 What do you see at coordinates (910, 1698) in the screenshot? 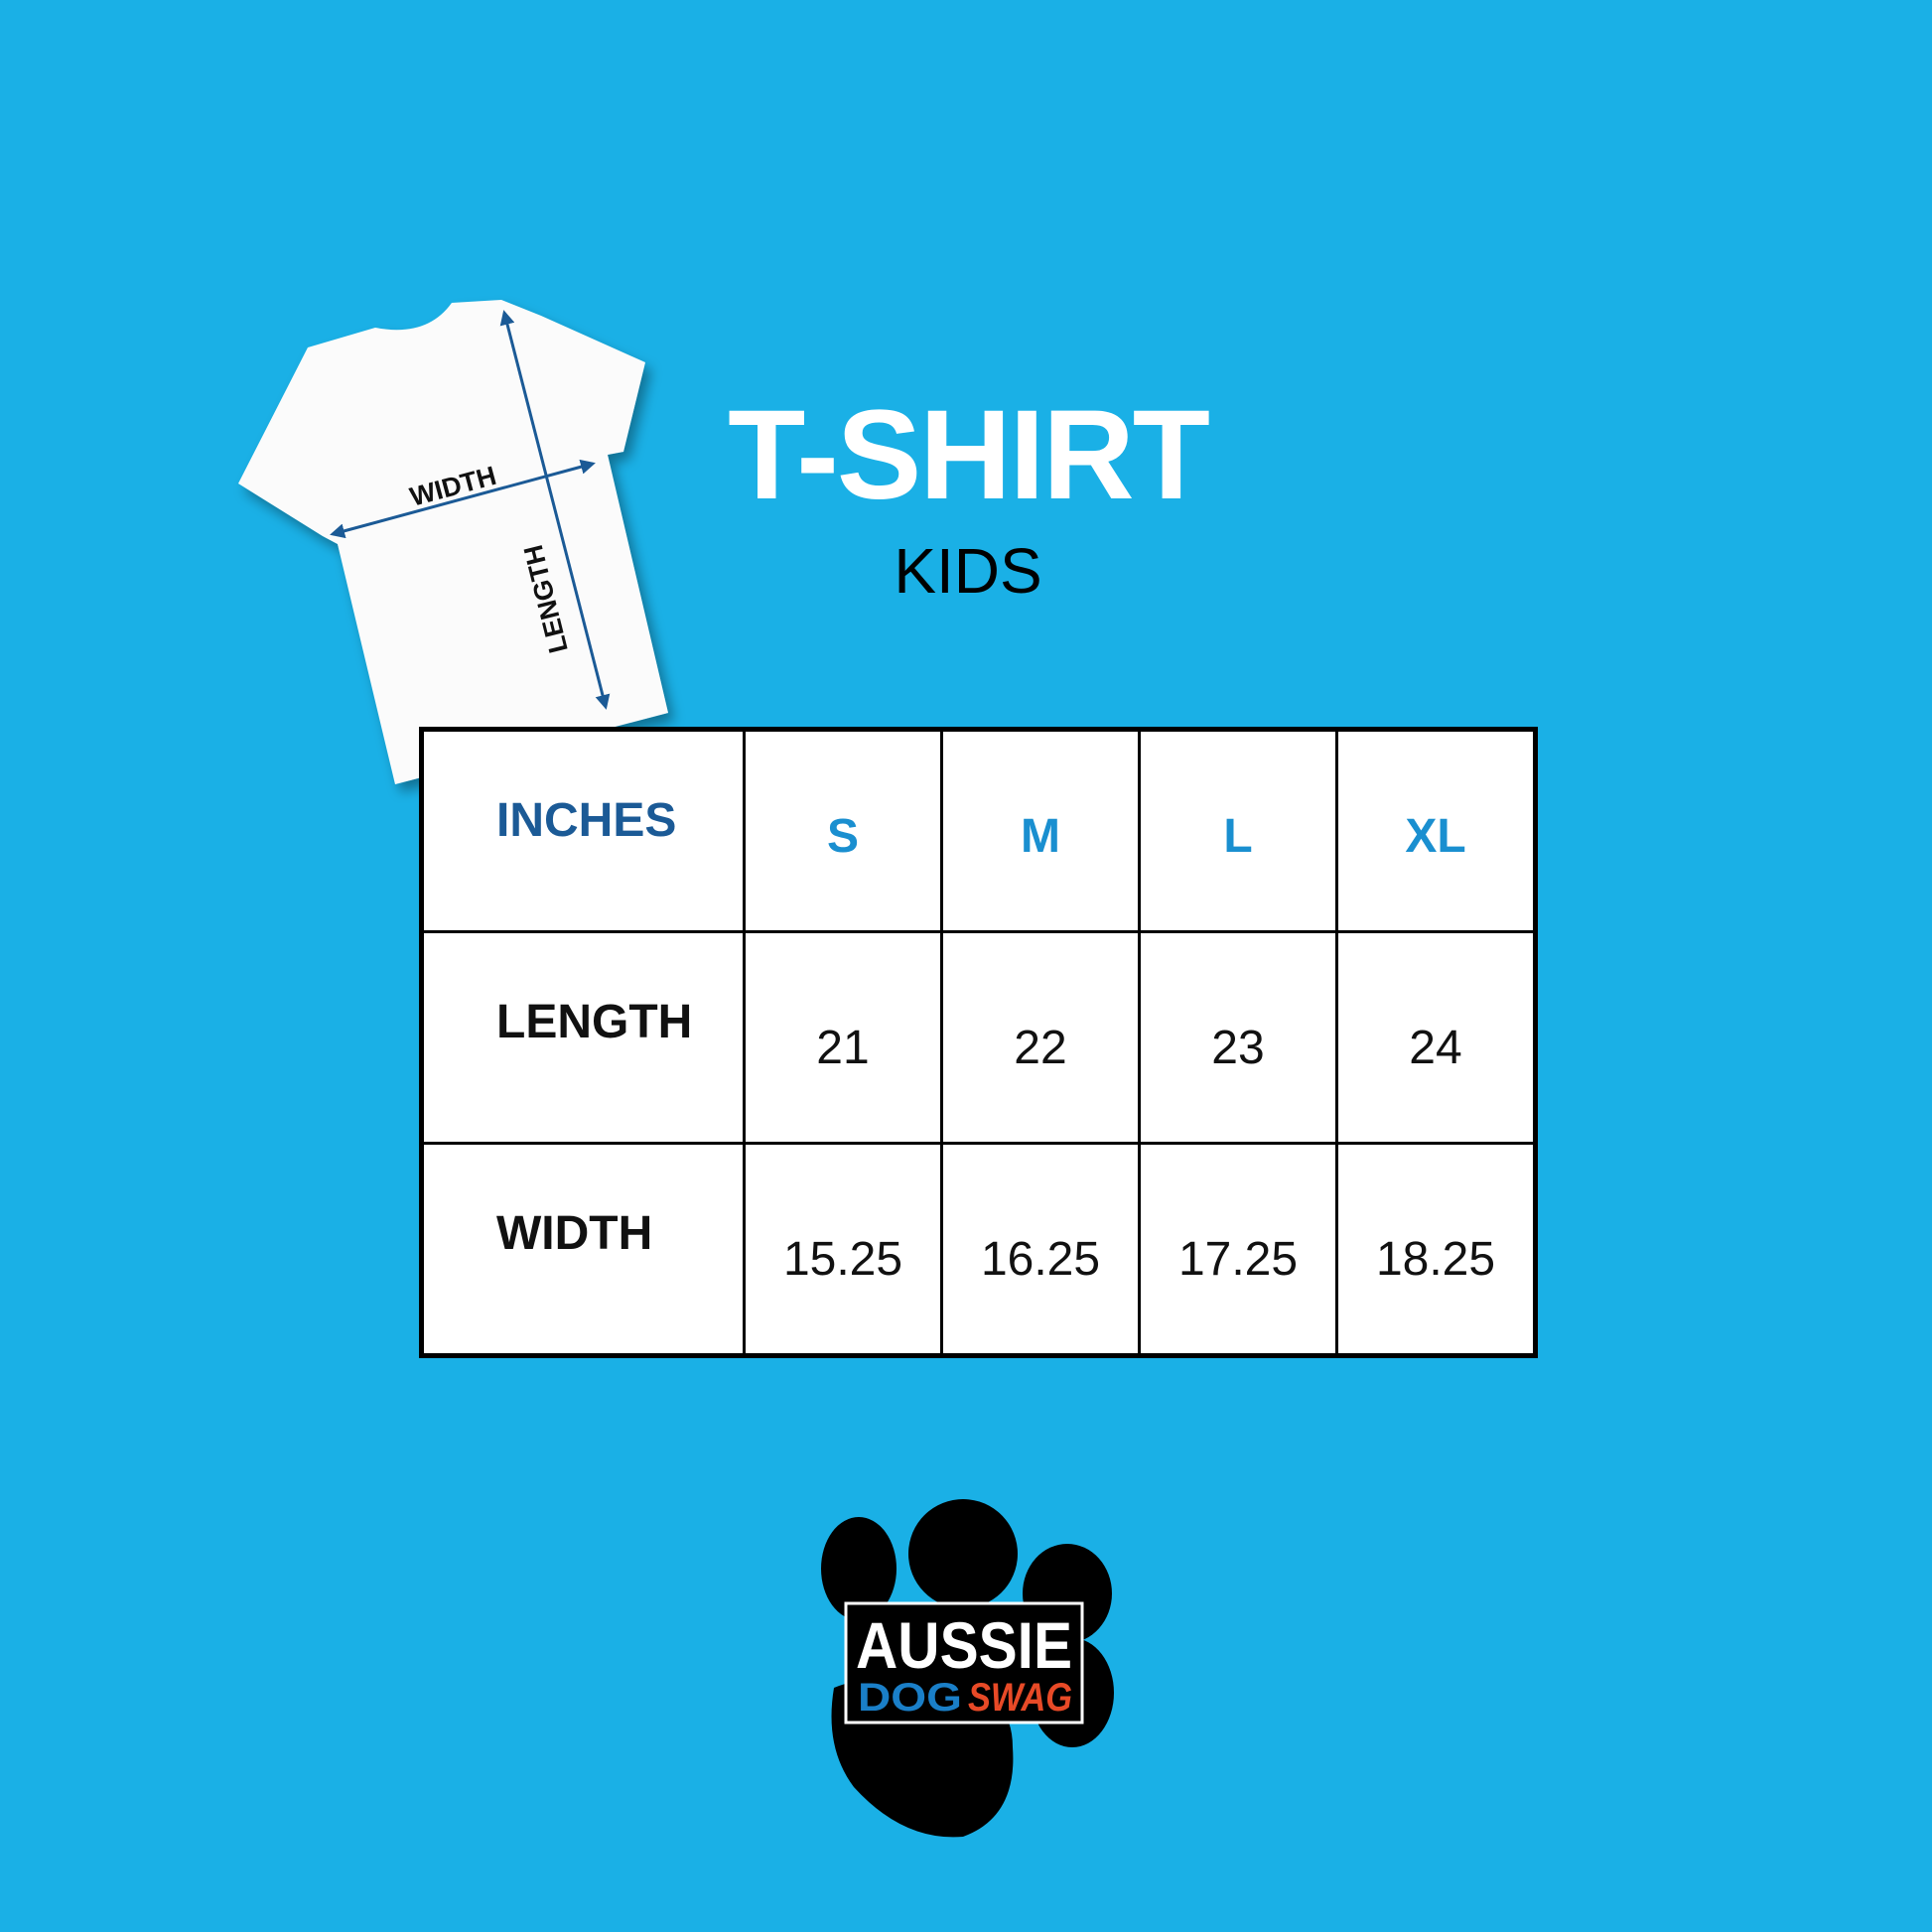
I see `svg-text: DOG` at bounding box center [910, 1698].